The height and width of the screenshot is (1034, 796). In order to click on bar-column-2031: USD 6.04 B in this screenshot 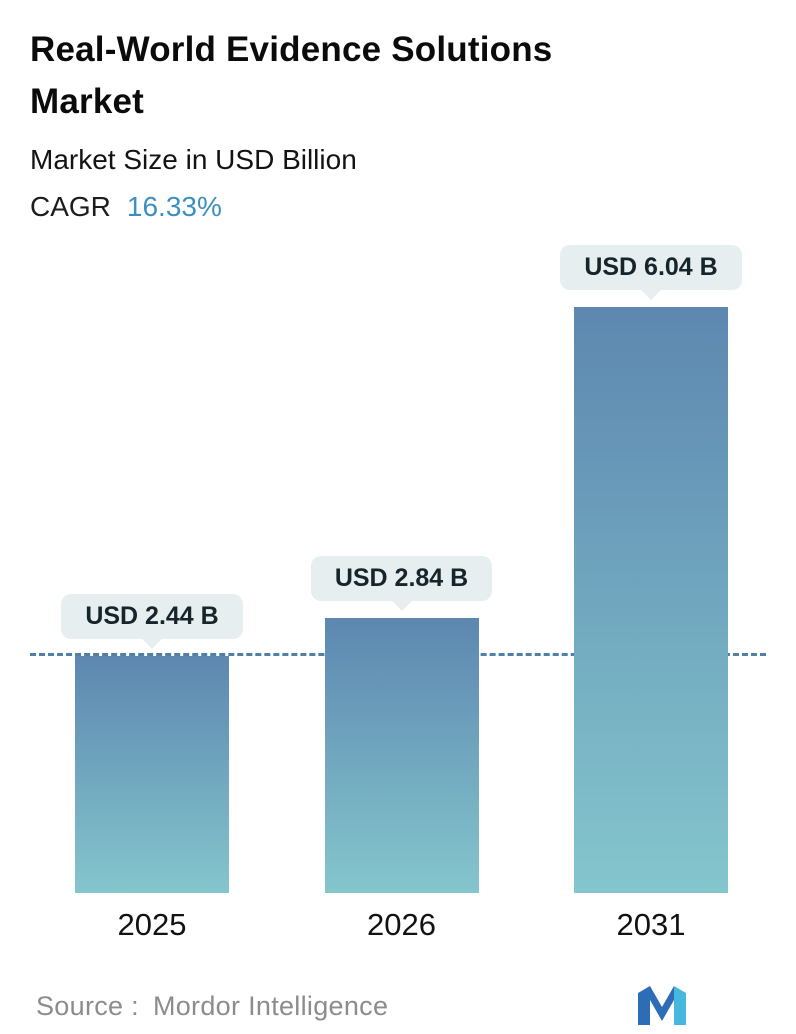, I will do `click(651, 569)`.